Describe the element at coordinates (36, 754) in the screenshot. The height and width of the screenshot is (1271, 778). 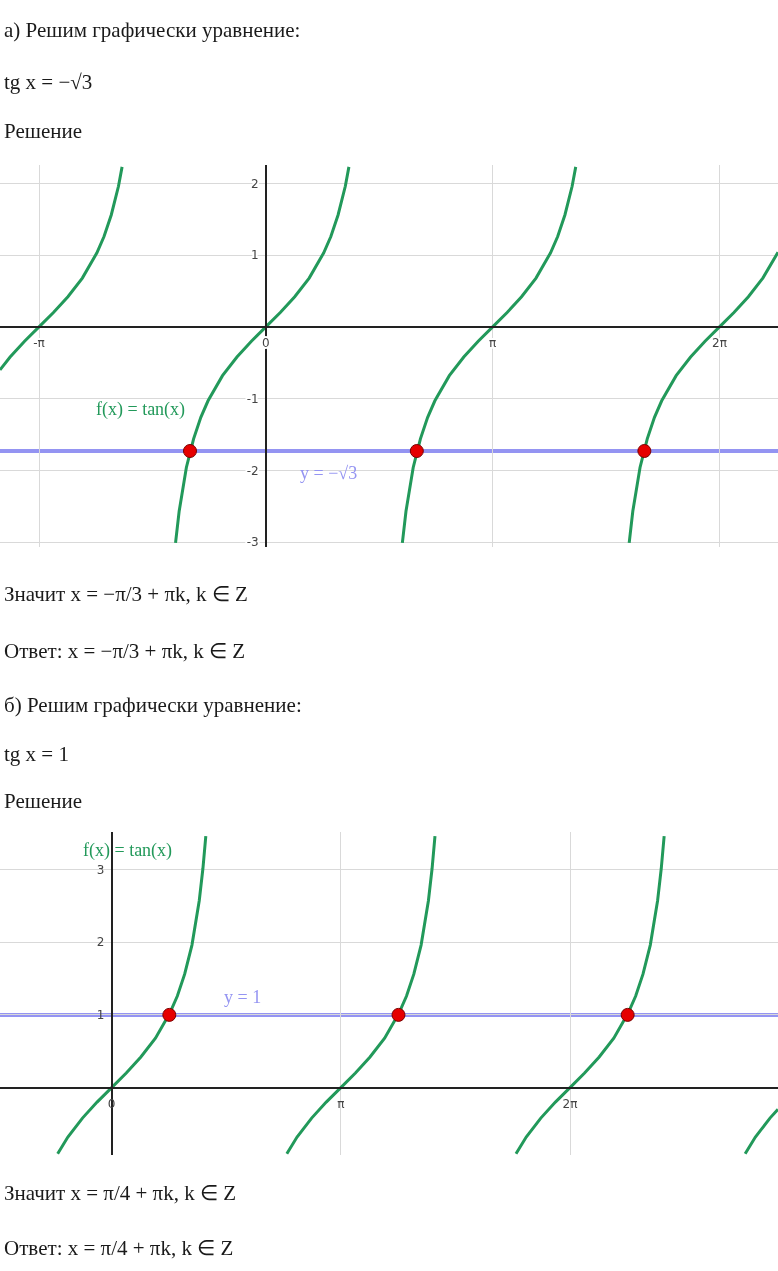
I see `chart-subtitle: tg x = 1` at that location.